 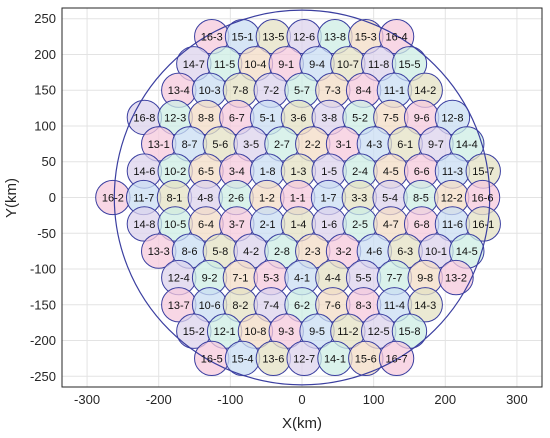 I want to click on x-tick-label: 0, so click(x=301, y=399).